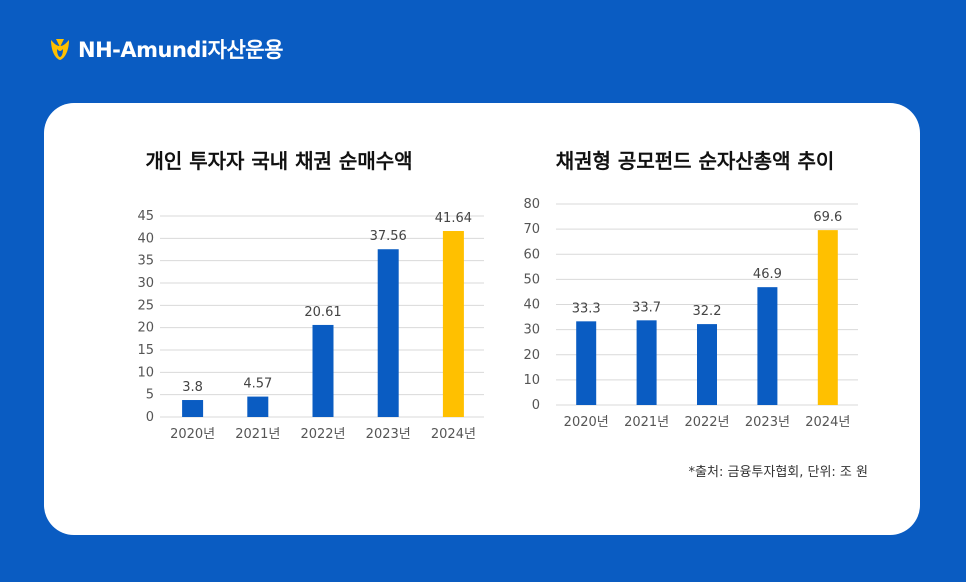  I want to click on brand-name: NH-Amundi자산운용, so click(180, 50).